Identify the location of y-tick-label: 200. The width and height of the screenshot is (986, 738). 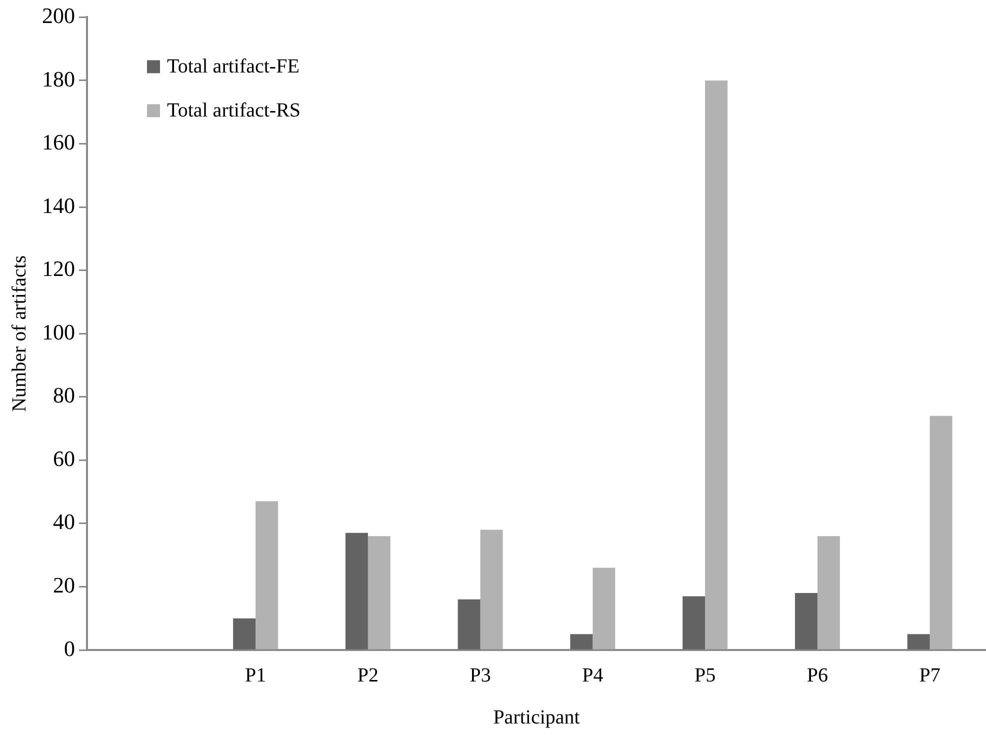
(58, 15).